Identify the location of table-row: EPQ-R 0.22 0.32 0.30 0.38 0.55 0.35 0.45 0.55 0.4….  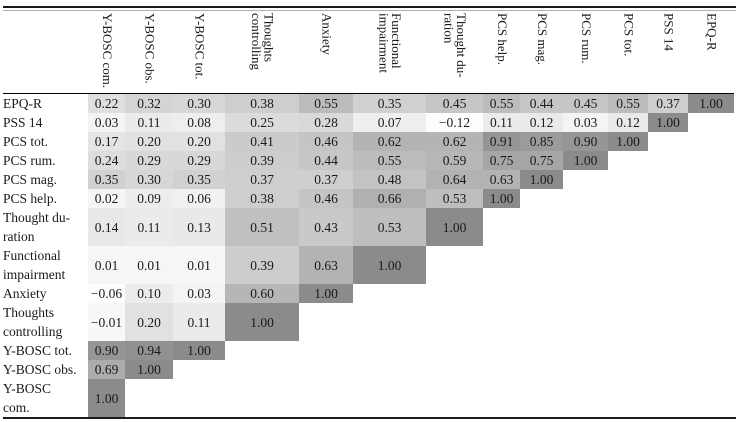
(368, 103).